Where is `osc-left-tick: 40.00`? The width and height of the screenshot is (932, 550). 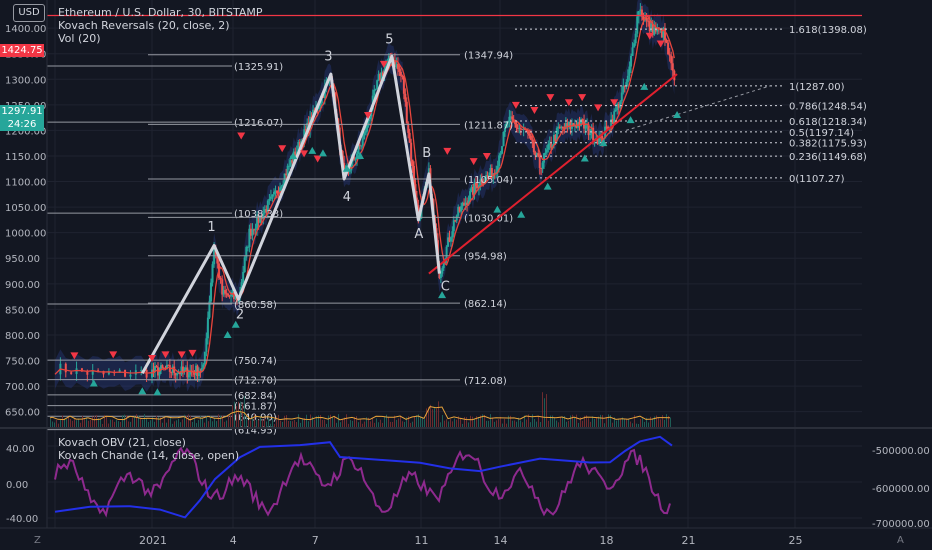 osc-left-tick: 40.00 is located at coordinates (20, 449).